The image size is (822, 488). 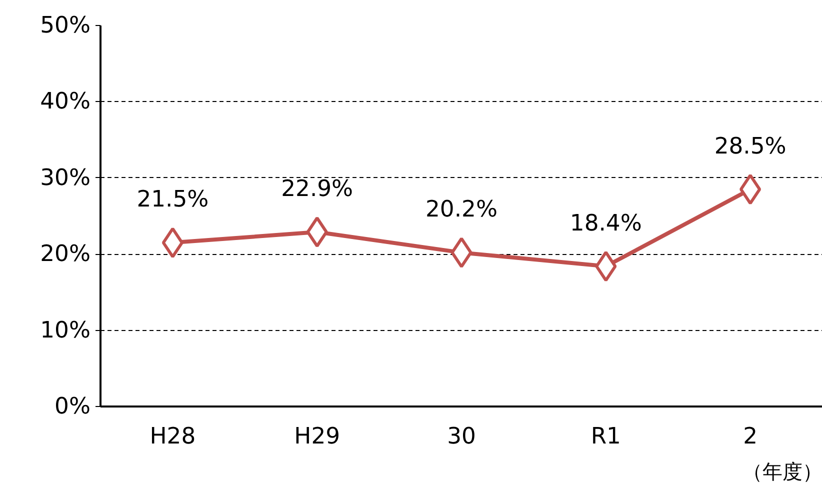 I want to click on text: （年度）, so click(x=782, y=472).